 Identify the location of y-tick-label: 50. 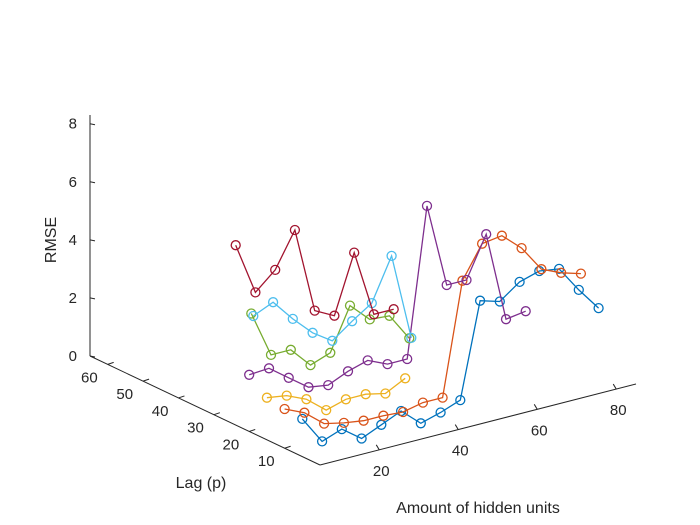
(124, 394).